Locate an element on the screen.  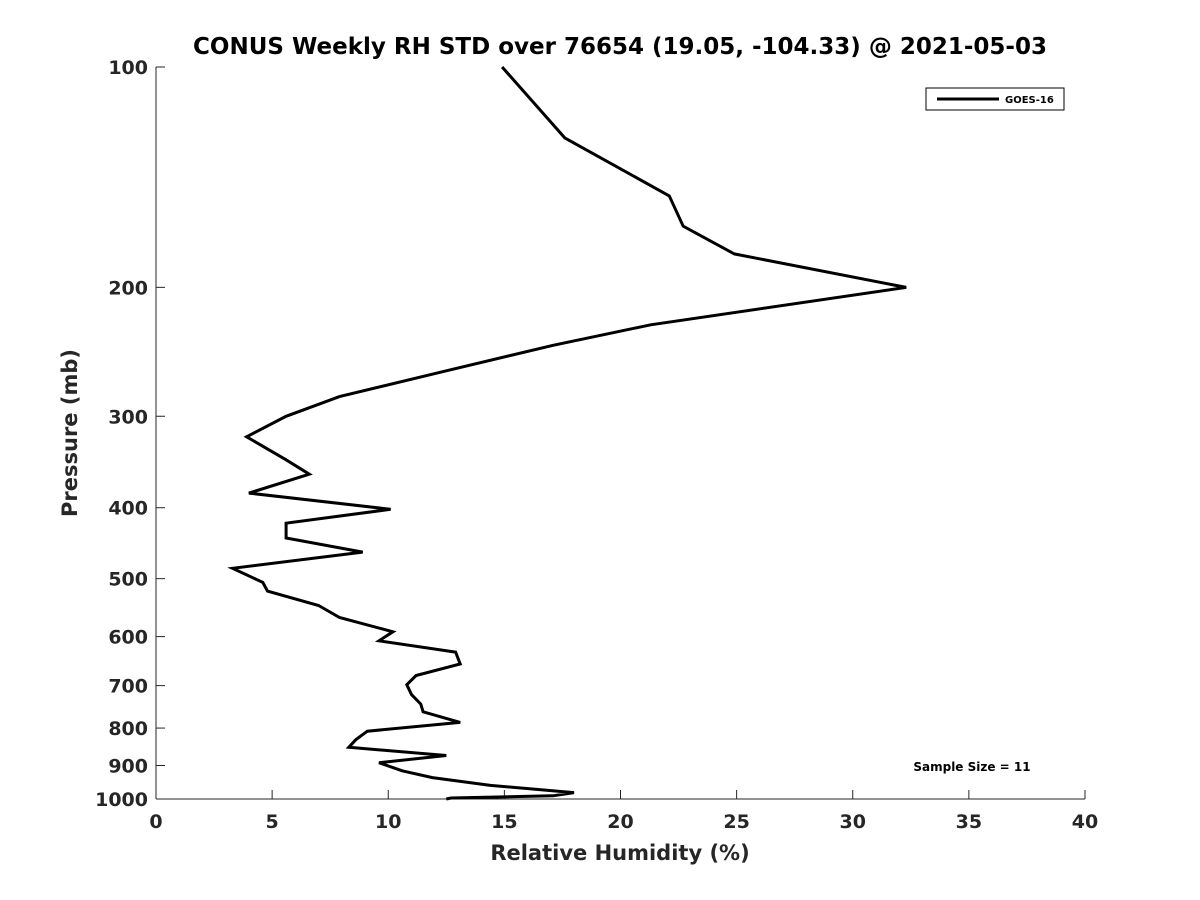
x-tick-label: 25 is located at coordinates (736, 822).